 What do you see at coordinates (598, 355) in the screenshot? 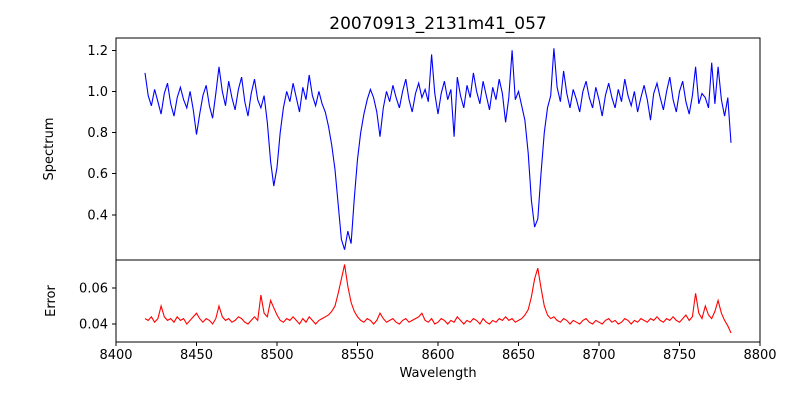
I see `x-tick-label: 8700` at bounding box center [598, 355].